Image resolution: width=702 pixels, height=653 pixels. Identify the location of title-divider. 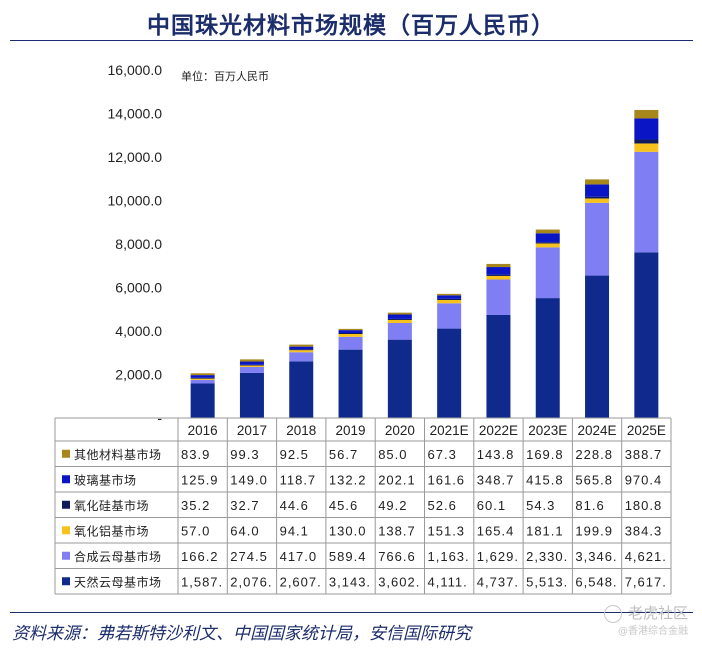
(351, 40).